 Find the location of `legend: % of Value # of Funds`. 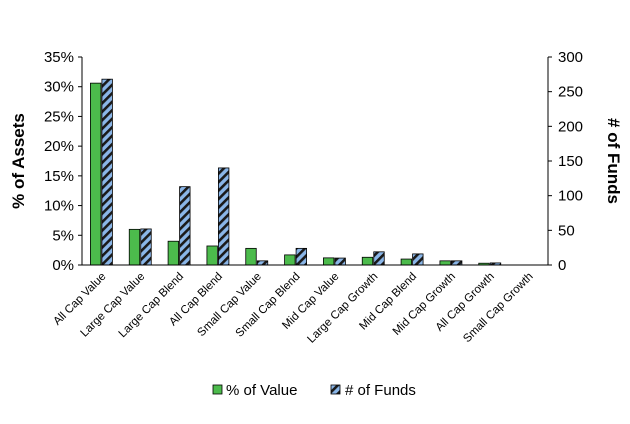

legend: % of Value # of Funds is located at coordinates (314, 390).